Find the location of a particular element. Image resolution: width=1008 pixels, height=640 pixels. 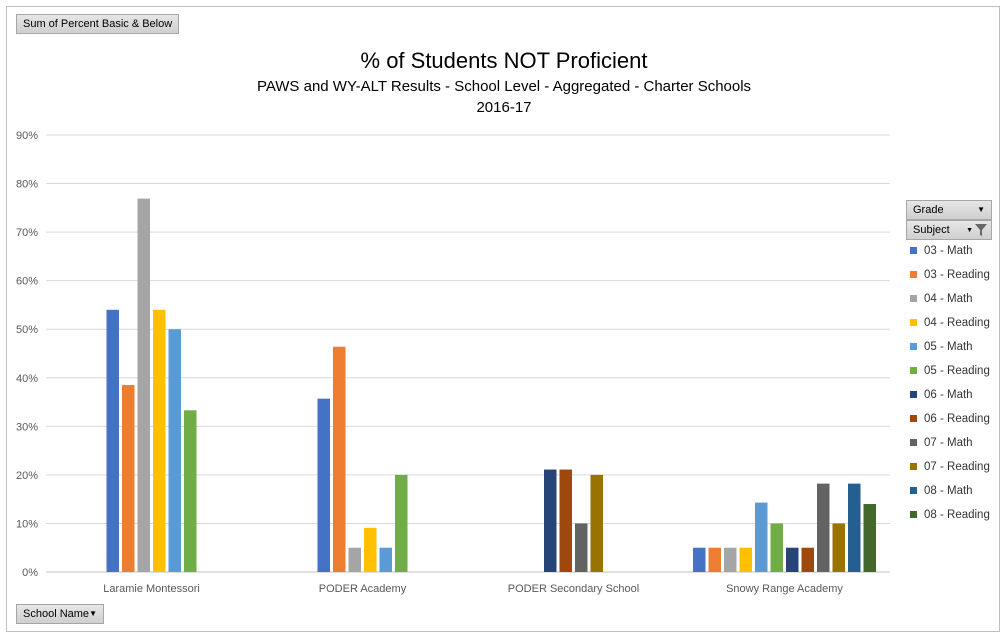

legend-item: 05 - Math is located at coordinates (941, 347).